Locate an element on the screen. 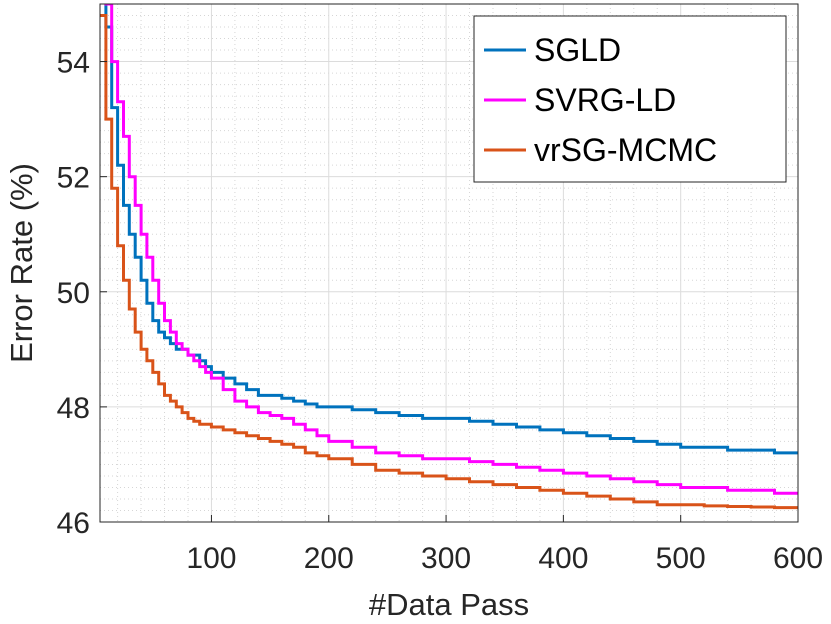 Image resolution: width=831 pixels, height=624 pixels. x-axis-title: #Data Pass is located at coordinates (449, 604).